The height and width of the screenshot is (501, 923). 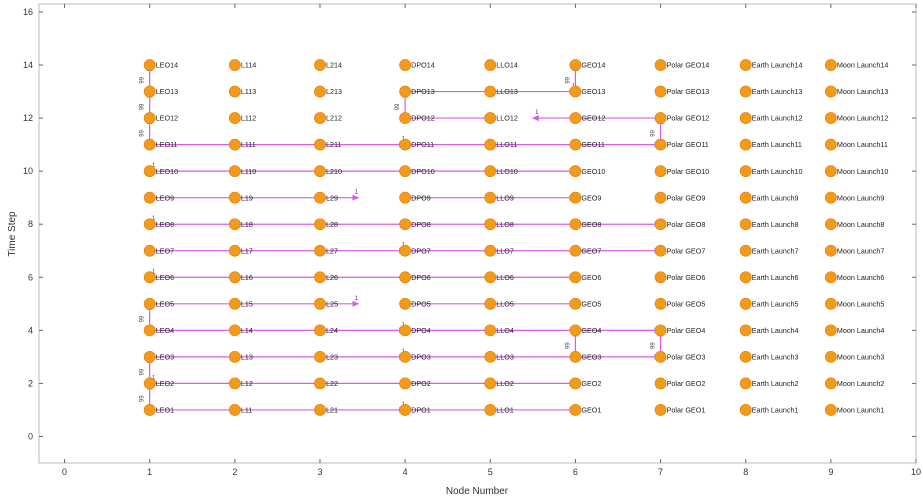 What do you see at coordinates (861, 410) in the screenshot?
I see `node-label: Moon Launch1` at bounding box center [861, 410].